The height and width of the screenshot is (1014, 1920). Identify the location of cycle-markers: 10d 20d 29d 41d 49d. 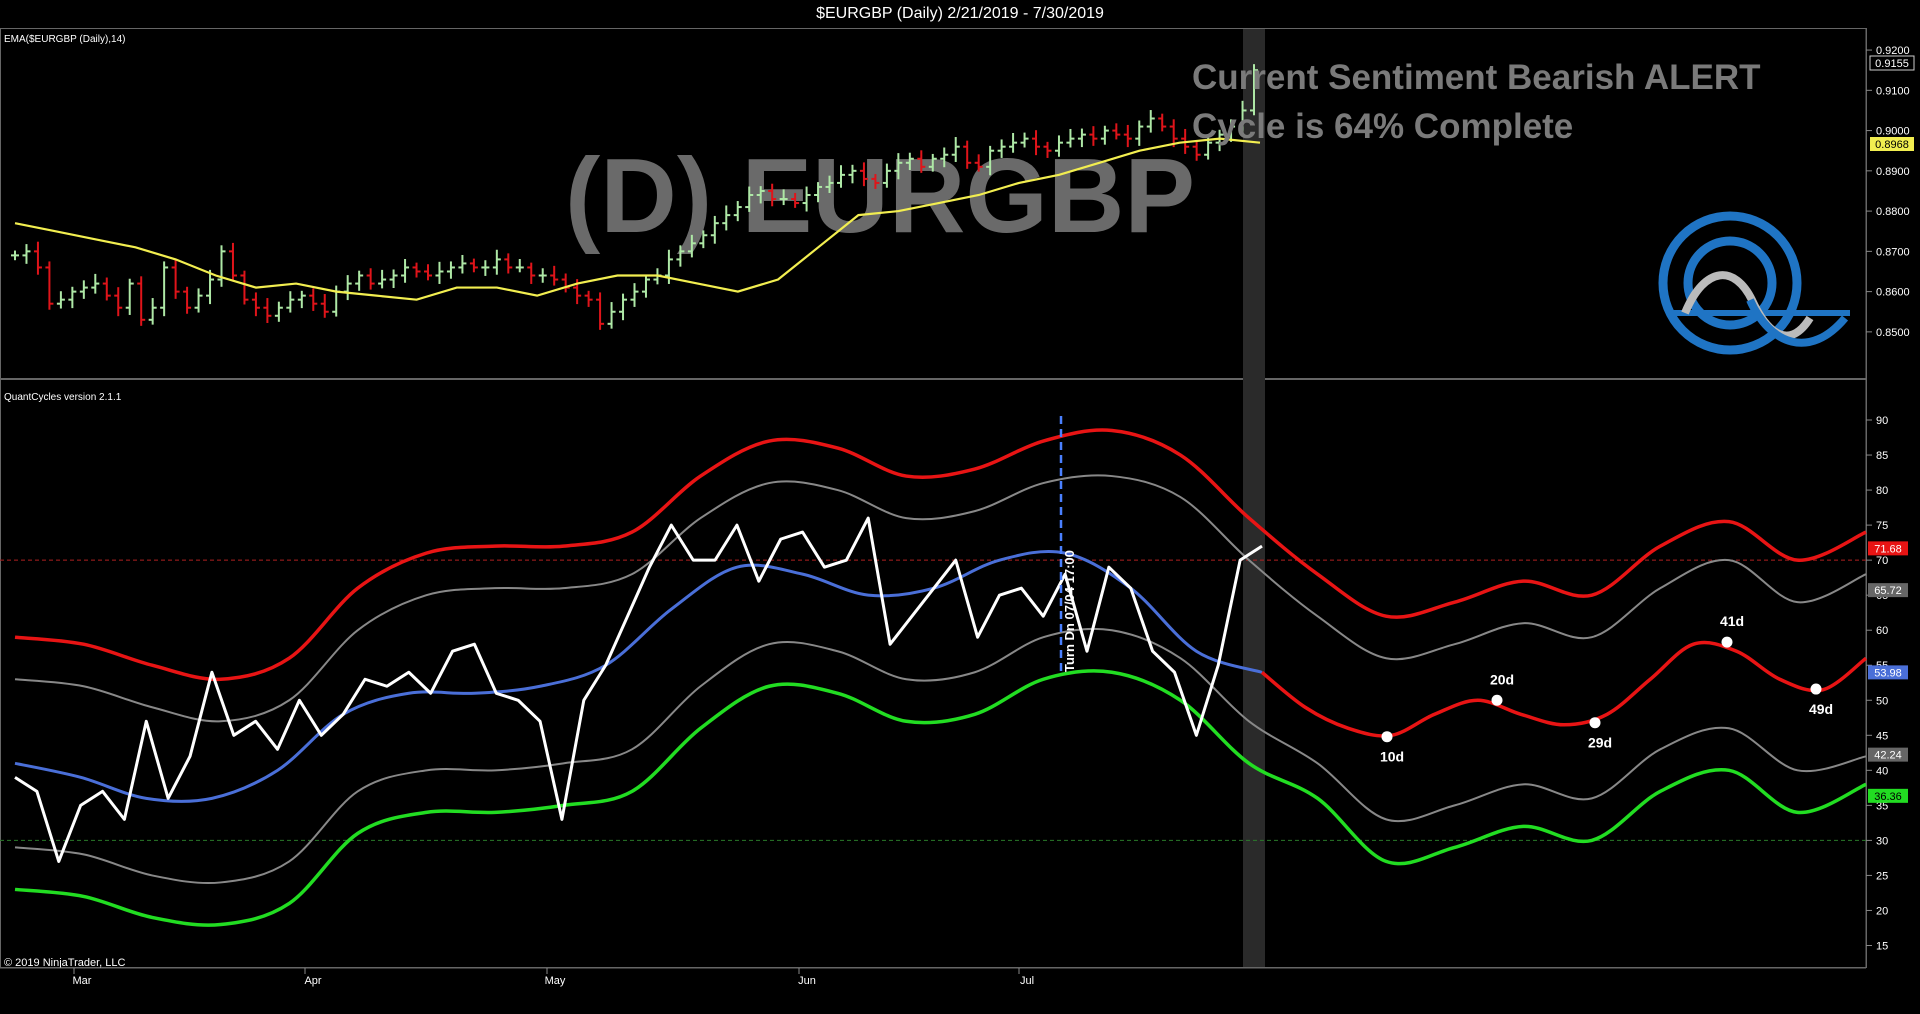
(1606, 689).